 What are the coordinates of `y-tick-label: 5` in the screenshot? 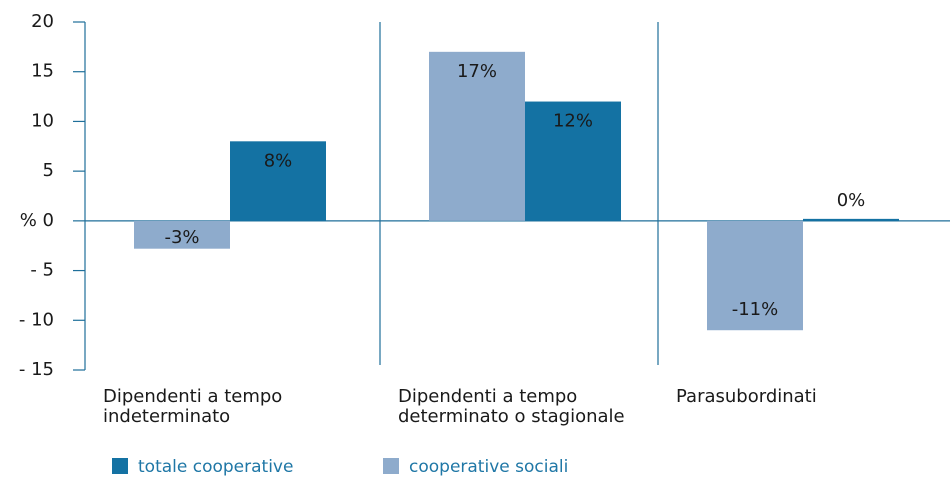 It's located at (48, 170).